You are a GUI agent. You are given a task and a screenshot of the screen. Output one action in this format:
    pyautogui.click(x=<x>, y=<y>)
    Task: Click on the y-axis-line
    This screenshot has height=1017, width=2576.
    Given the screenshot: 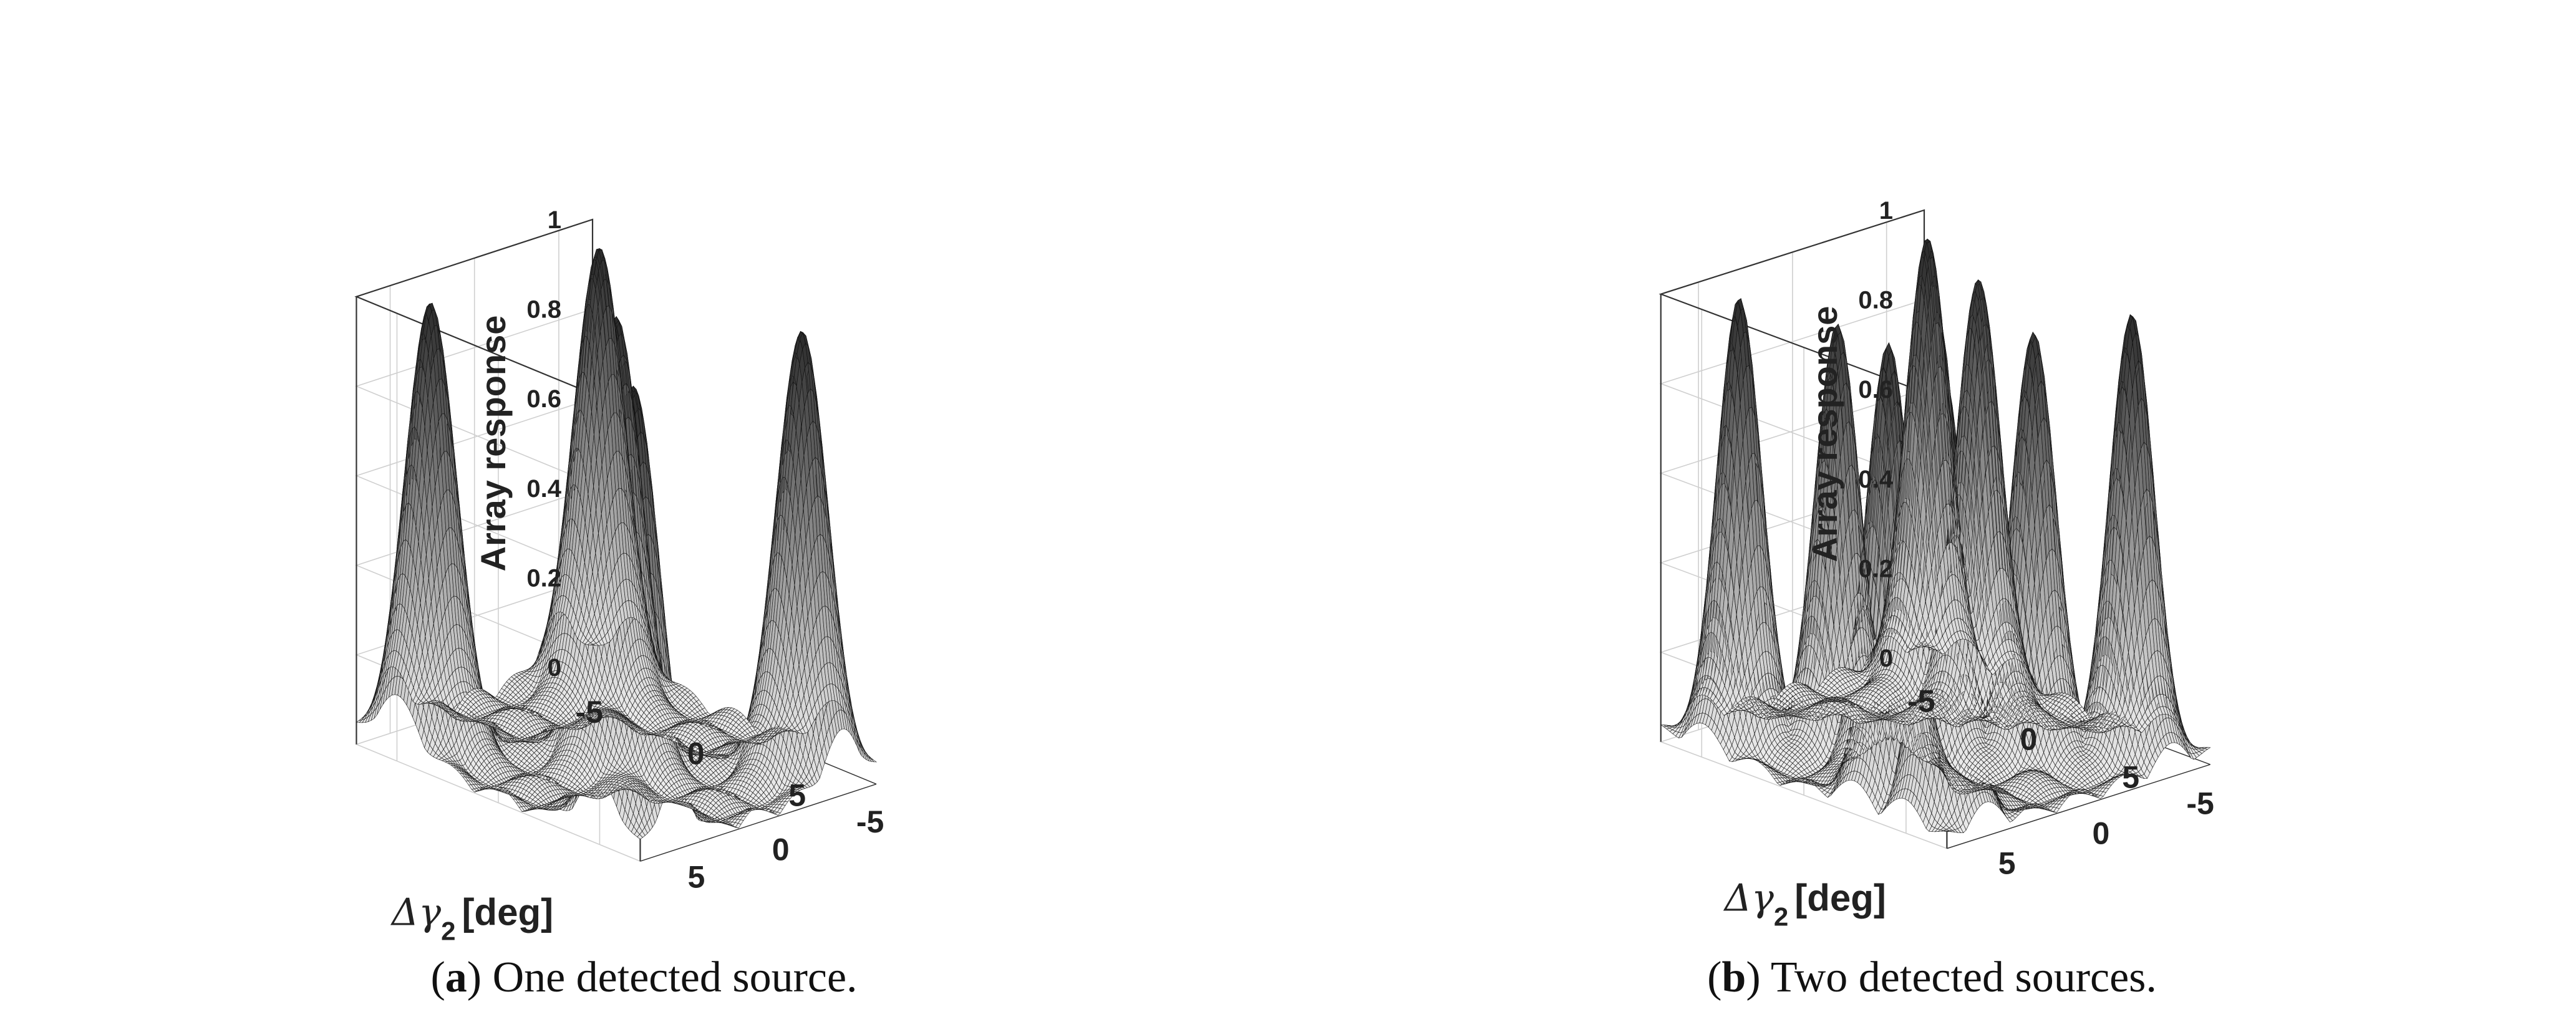 What is the action you would take?
    pyautogui.click(x=758, y=822)
    